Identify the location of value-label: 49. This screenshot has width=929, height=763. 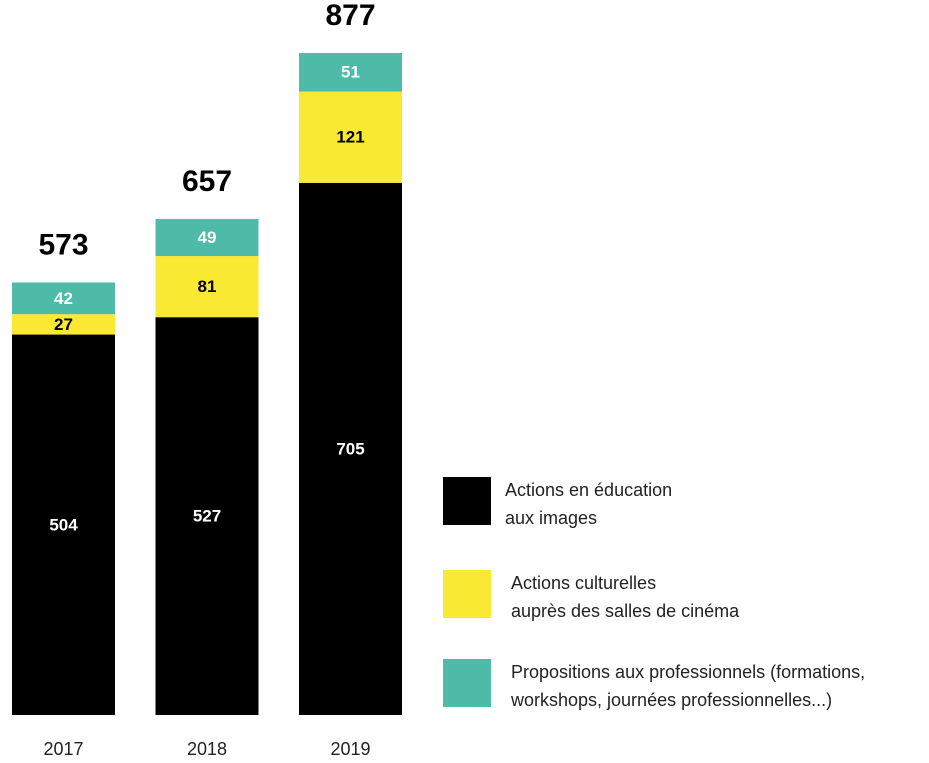
(207, 237).